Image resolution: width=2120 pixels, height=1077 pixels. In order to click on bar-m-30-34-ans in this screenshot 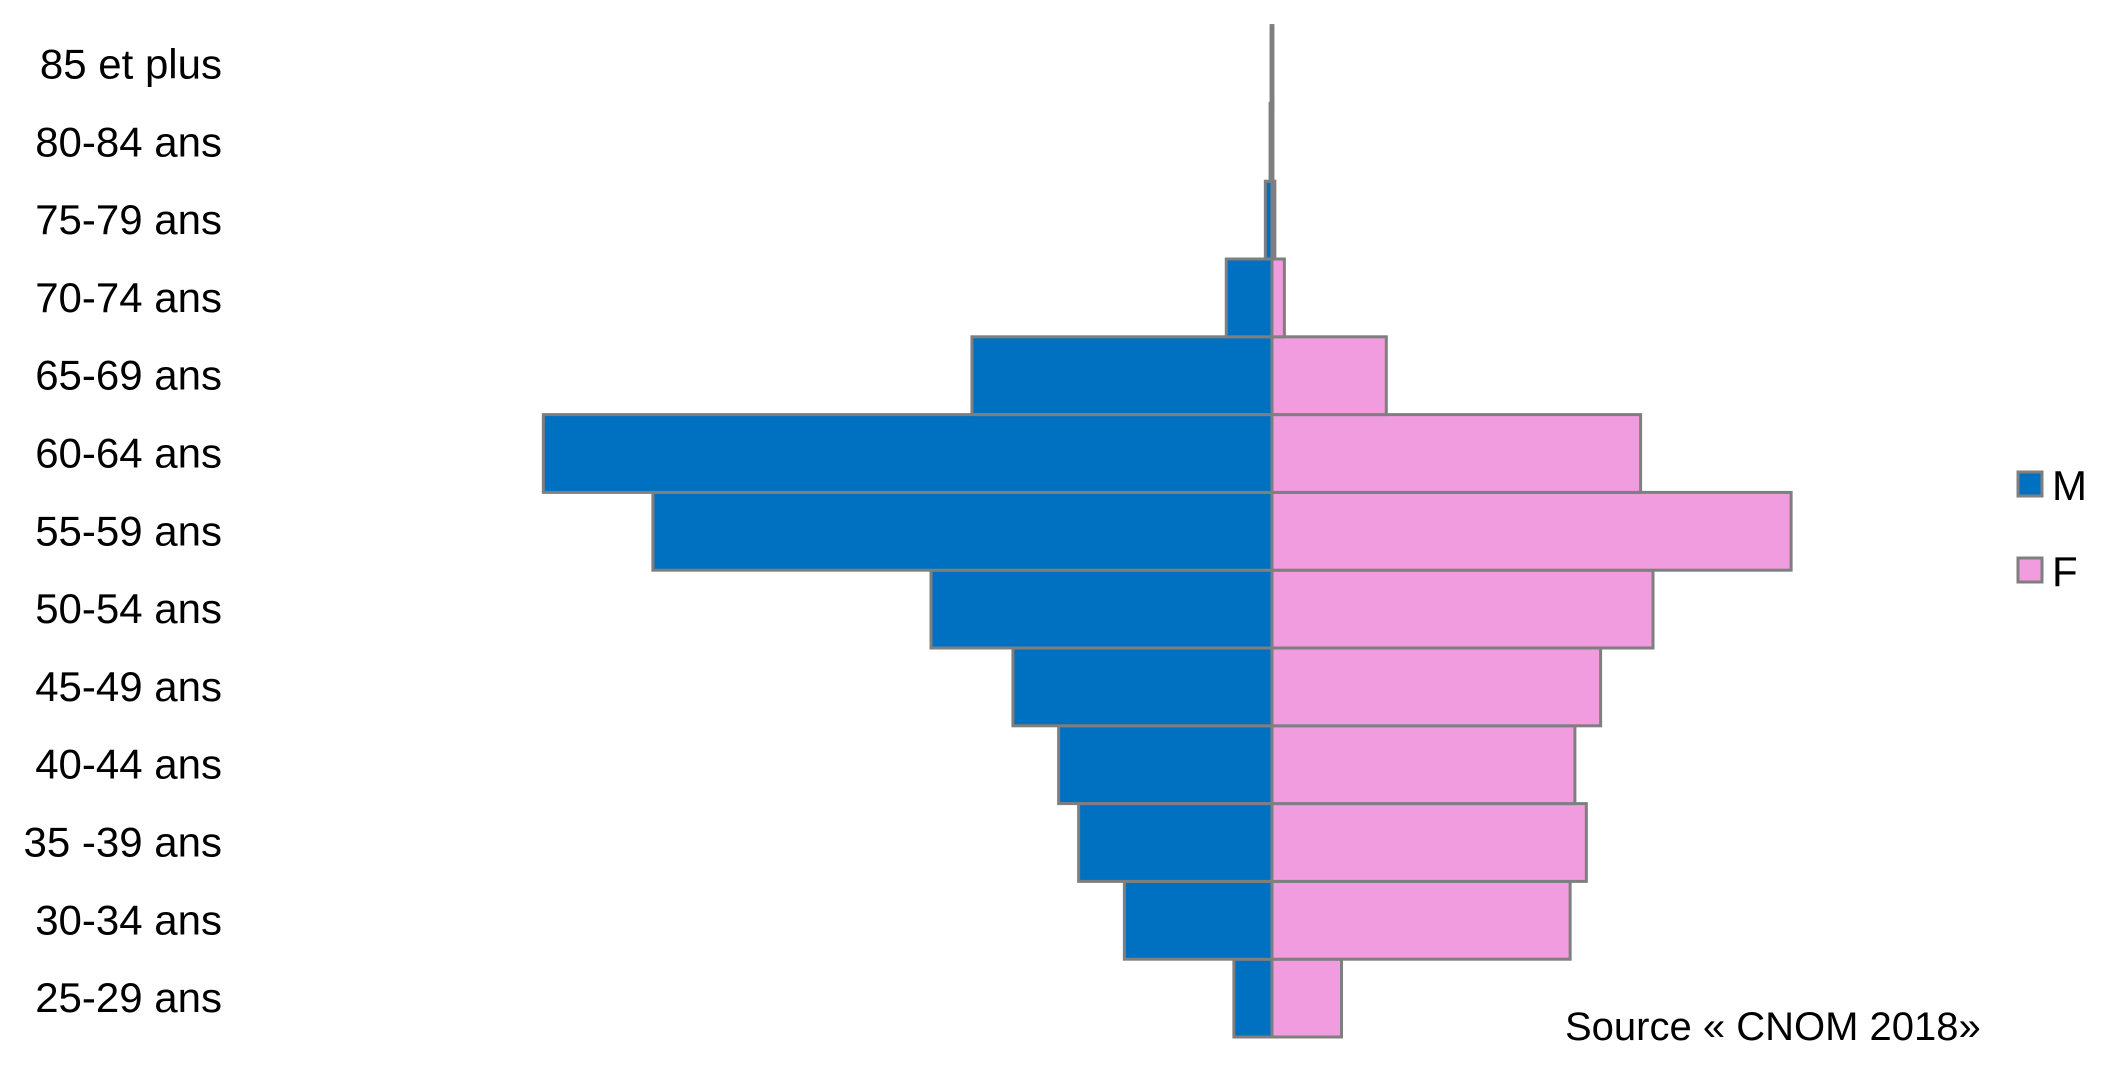, I will do `click(1198, 920)`.